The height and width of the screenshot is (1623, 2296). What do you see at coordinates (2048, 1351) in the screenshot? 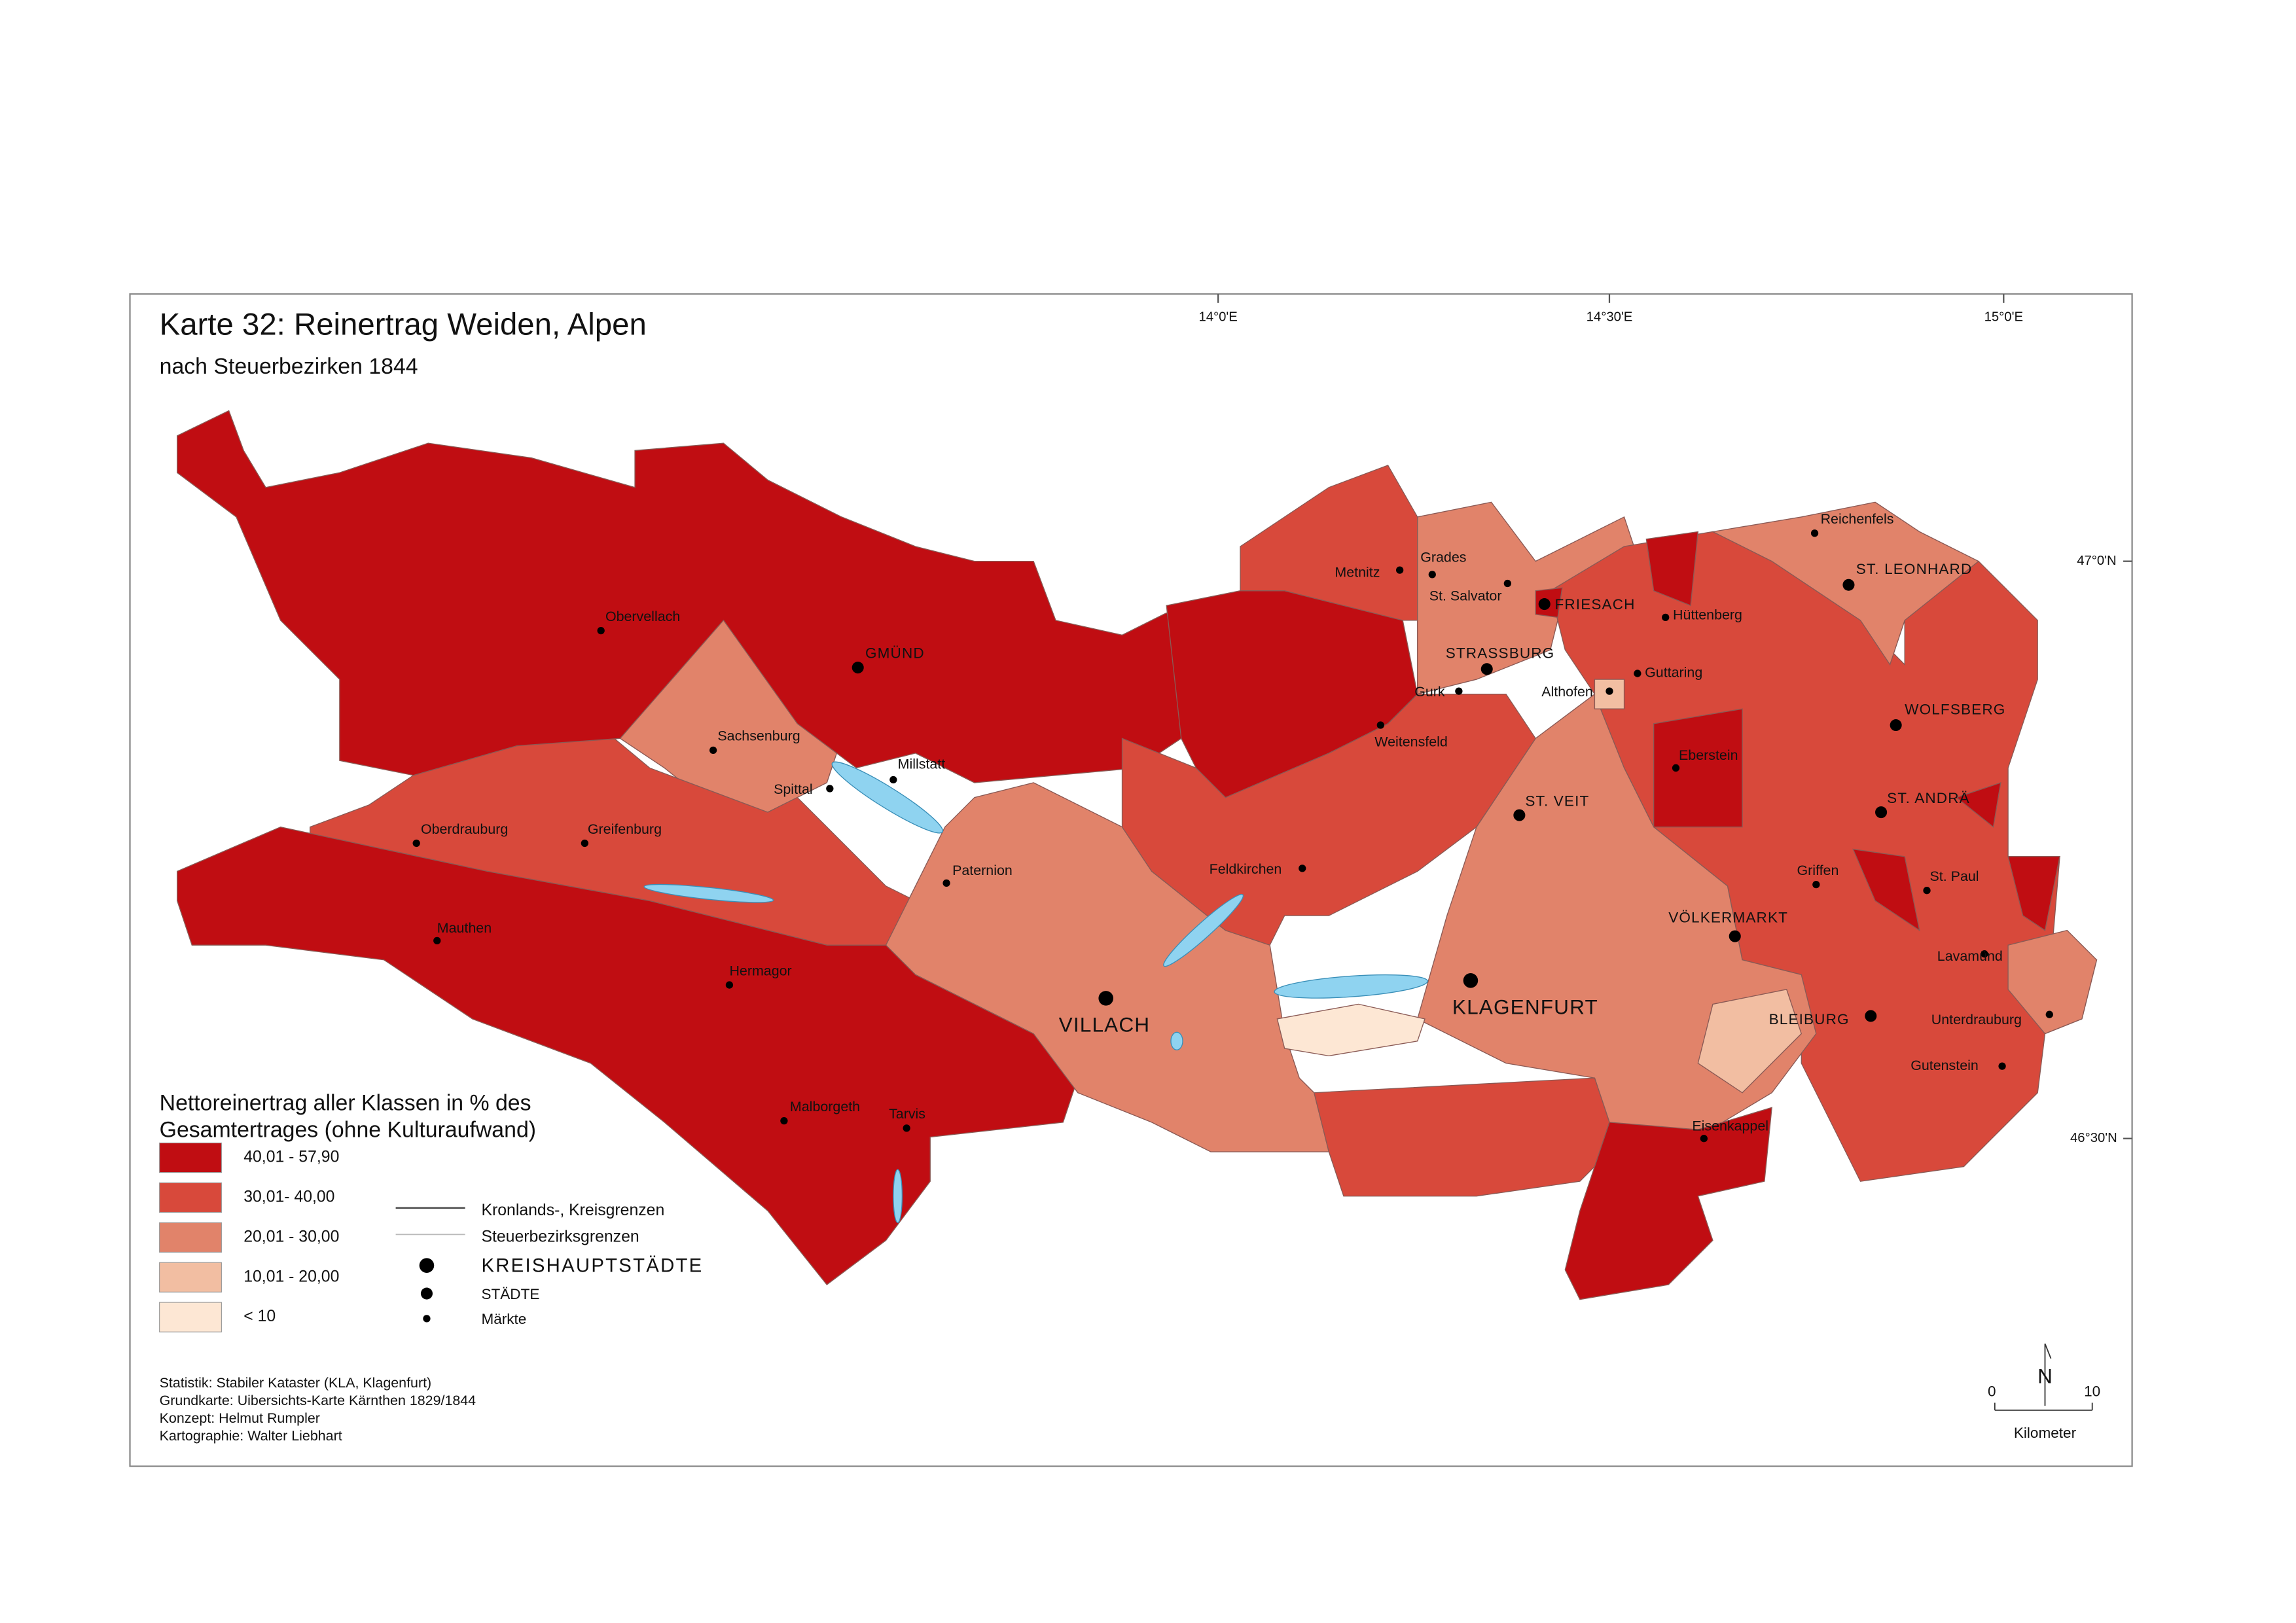
I see `north-arrow-head` at bounding box center [2048, 1351].